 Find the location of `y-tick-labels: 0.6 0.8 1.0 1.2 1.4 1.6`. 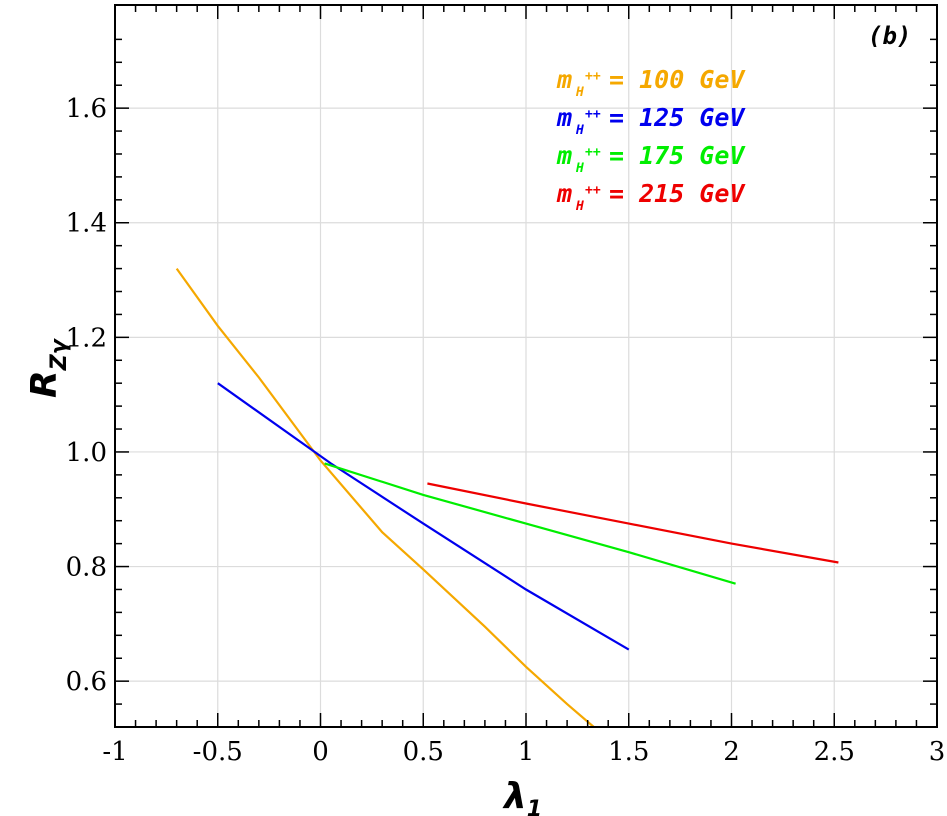

y-tick-labels: 0.6 0.8 1.0 1.2 1.4 1.6 is located at coordinates (86, 395).